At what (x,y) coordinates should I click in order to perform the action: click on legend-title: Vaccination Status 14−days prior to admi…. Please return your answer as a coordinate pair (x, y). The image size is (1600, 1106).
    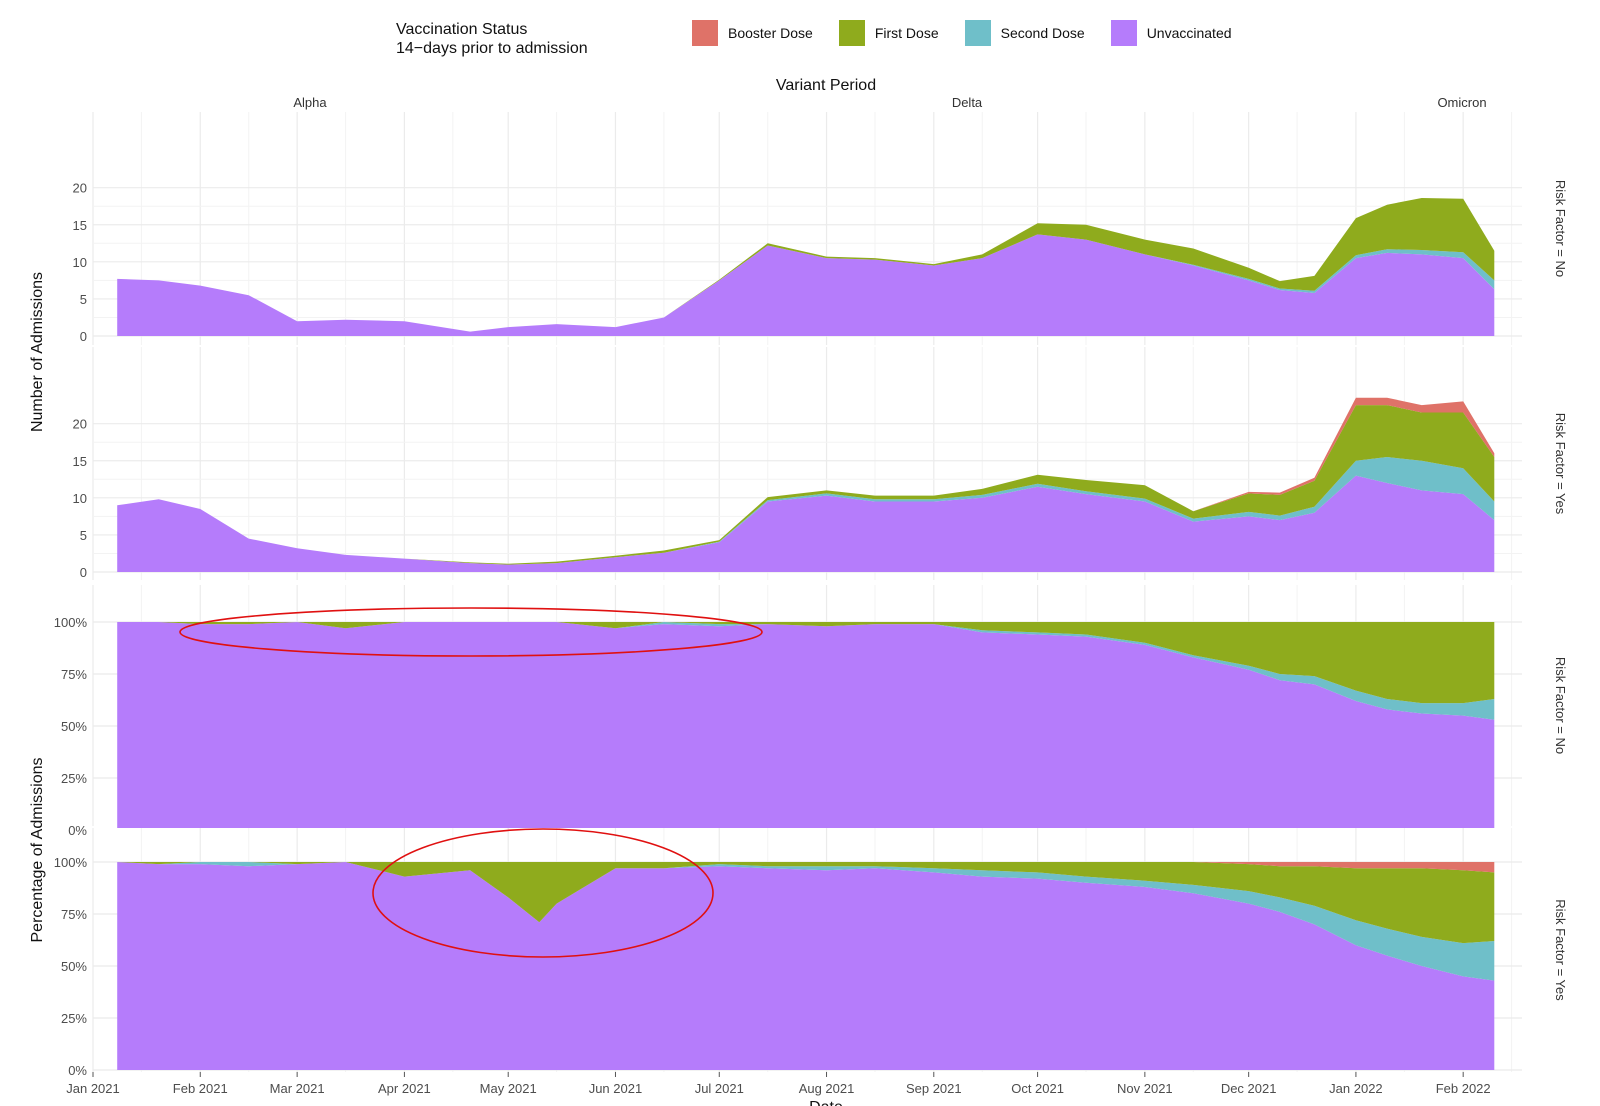
    Looking at the image, I should click on (492, 39).